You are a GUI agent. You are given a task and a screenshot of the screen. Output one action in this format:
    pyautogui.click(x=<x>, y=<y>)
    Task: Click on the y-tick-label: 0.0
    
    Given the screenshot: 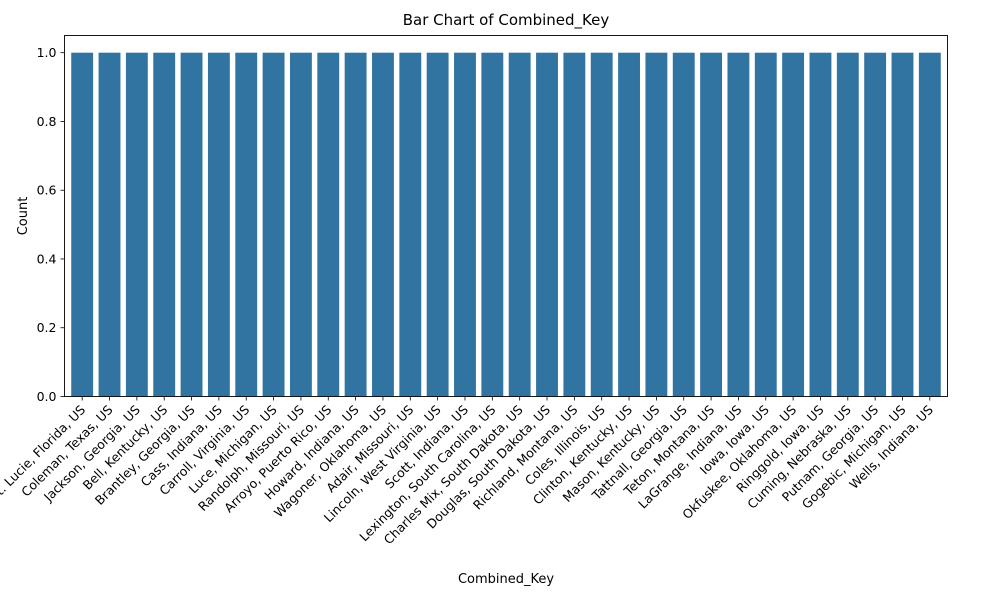 What is the action you would take?
    pyautogui.click(x=47, y=396)
    